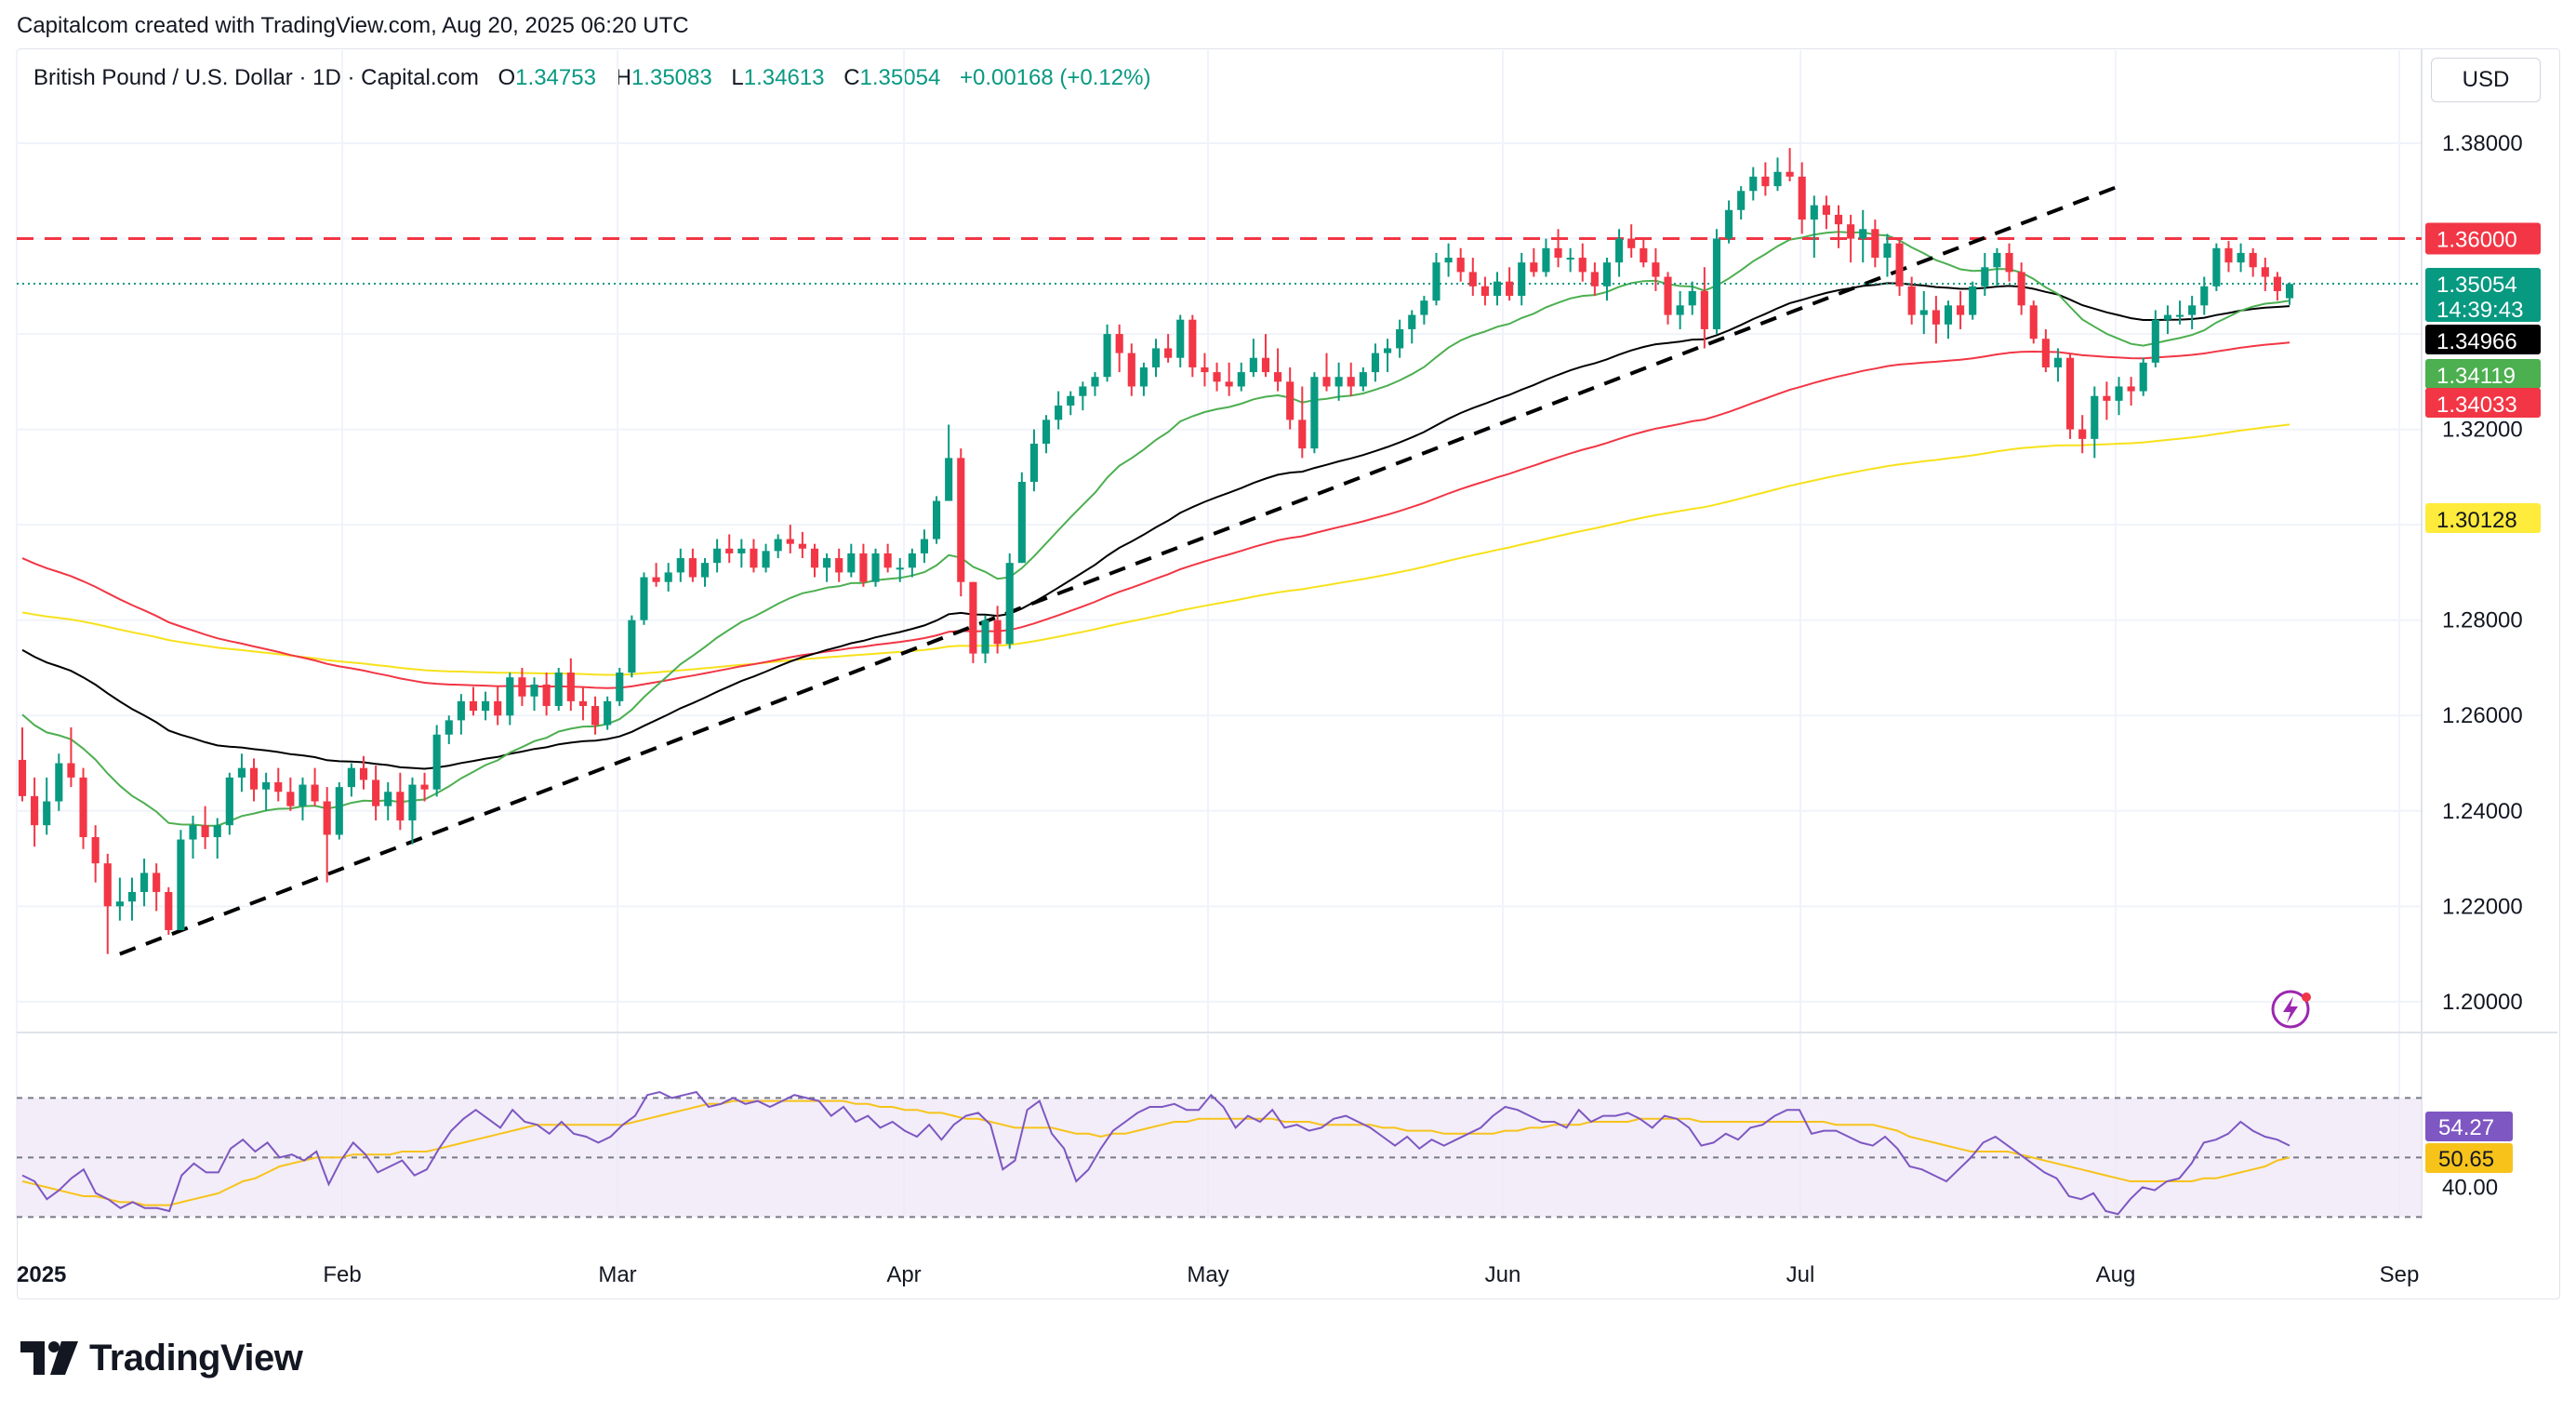  What do you see at coordinates (161, 1358) in the screenshot?
I see `tradingview-logo: TradingView` at bounding box center [161, 1358].